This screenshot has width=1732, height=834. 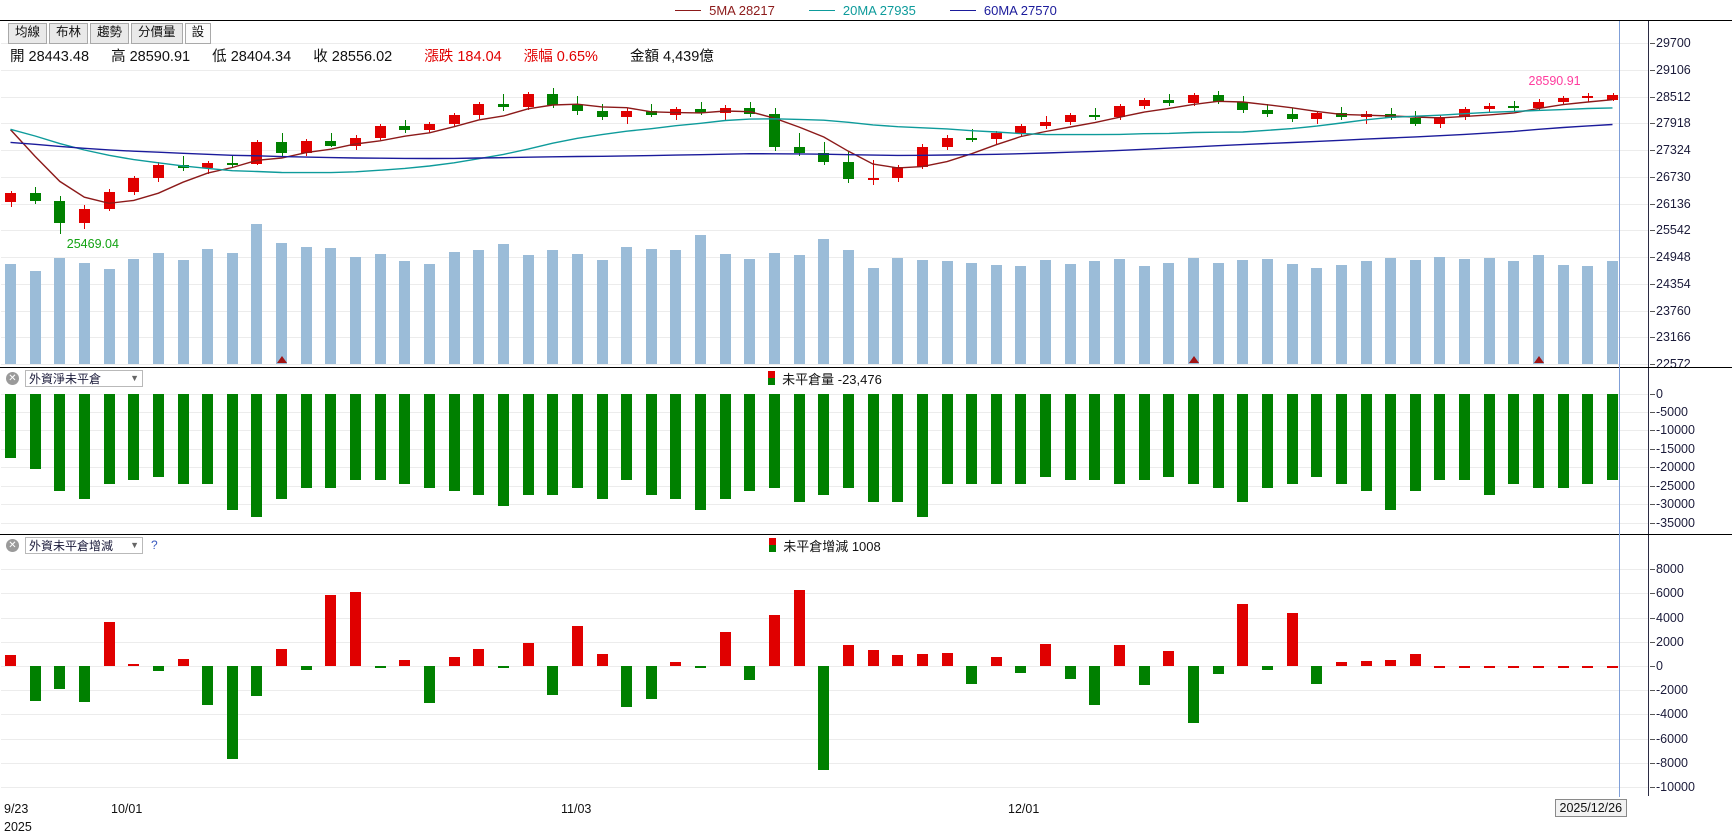 I want to click on crosshair-vertical-line, so click(x=1619, y=194).